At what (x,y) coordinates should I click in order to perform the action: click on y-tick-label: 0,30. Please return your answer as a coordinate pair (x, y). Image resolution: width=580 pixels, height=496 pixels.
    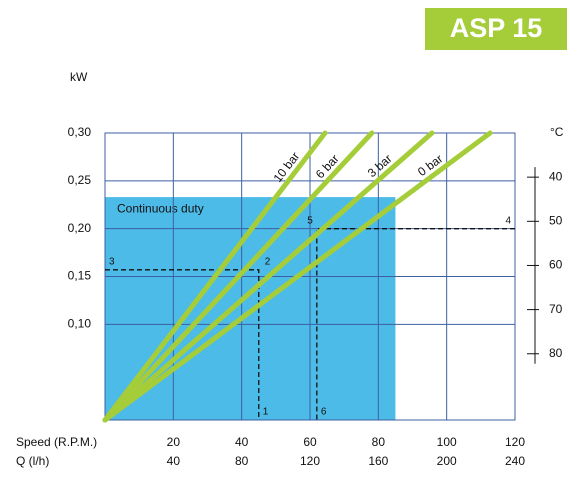
    Looking at the image, I should click on (80, 132).